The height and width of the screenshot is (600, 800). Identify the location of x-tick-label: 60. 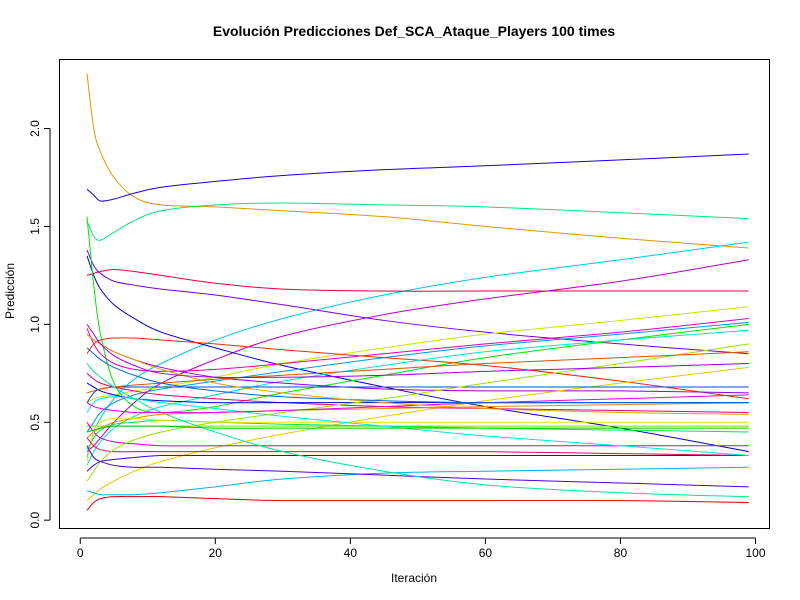
(486, 553).